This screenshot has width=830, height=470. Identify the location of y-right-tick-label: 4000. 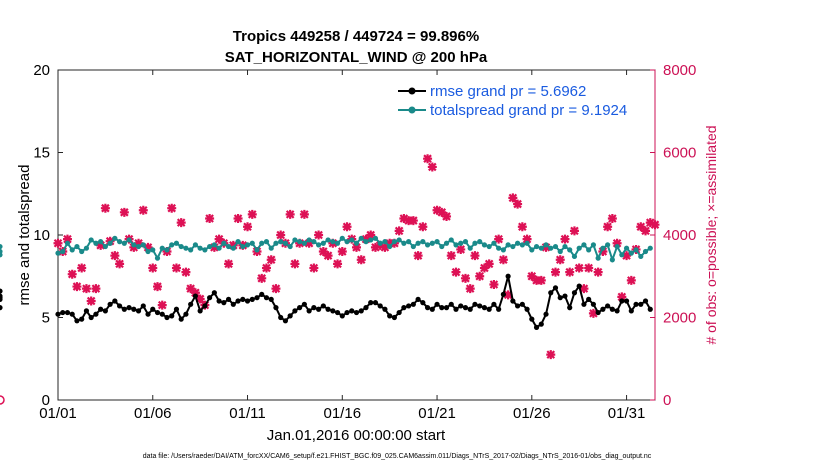
(679, 235).